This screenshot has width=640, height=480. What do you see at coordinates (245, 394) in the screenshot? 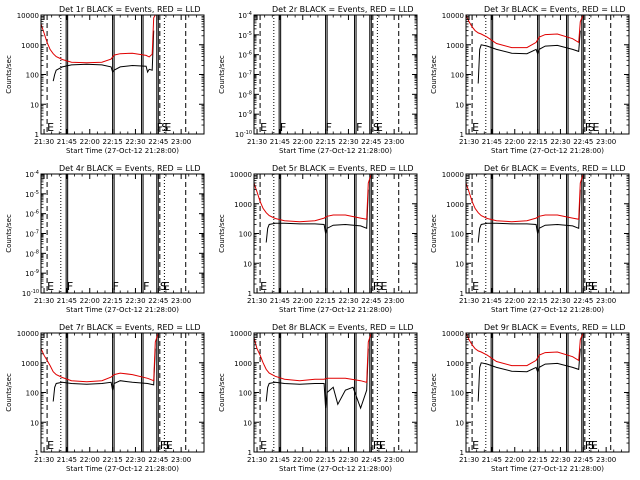
I see `y-tick-label: 100` at bounding box center [245, 394].